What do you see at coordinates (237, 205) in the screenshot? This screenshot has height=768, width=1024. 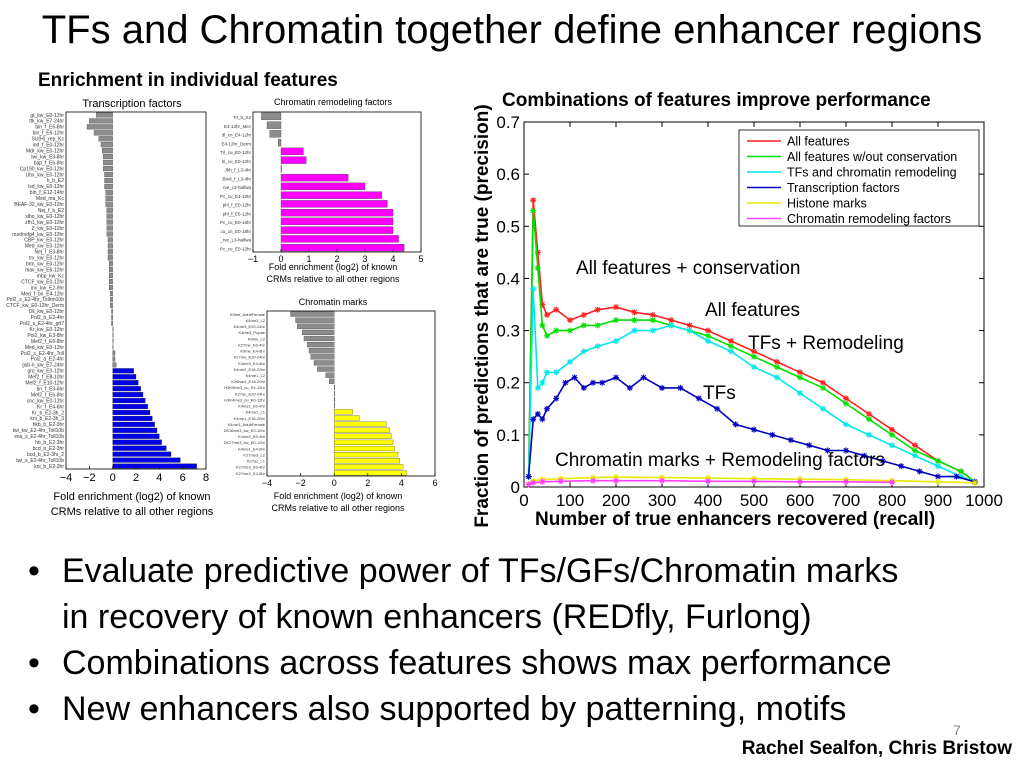 I see `bar-label: phl_f_E0-12hr` at bounding box center [237, 205].